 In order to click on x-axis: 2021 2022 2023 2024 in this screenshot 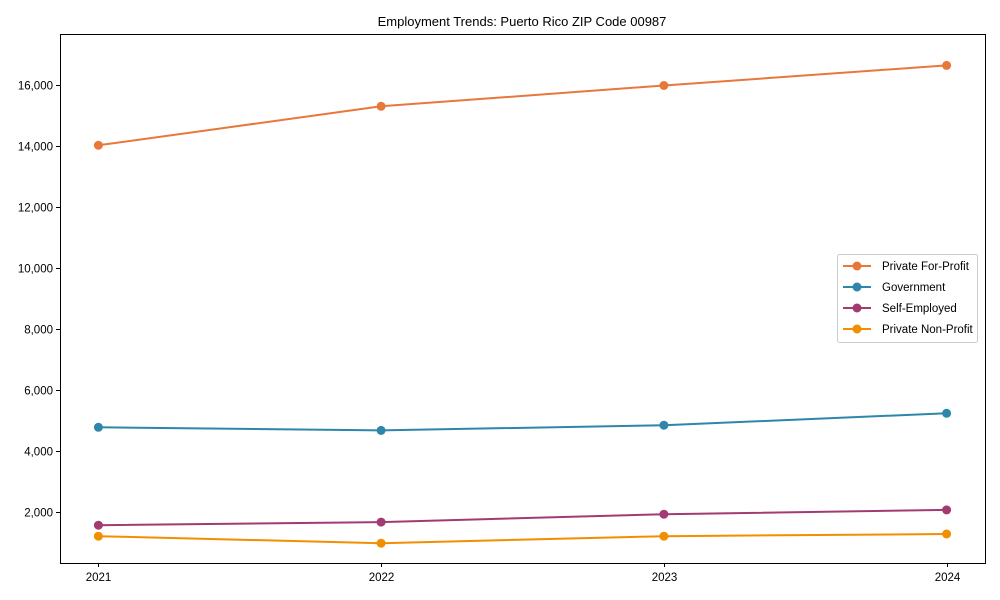, I will do `click(523, 573)`.